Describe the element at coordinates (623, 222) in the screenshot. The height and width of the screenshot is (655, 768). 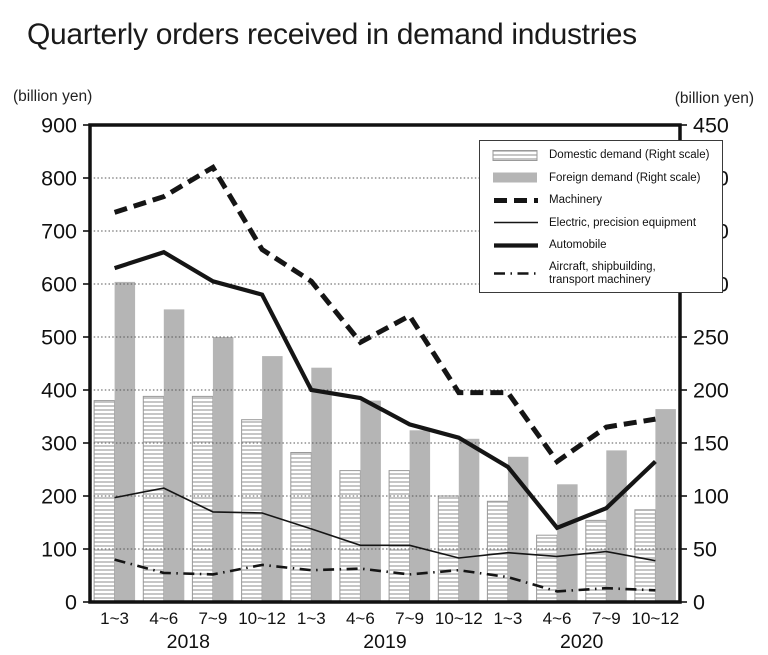
I see `legend-label: Electric, precision equipment` at that location.